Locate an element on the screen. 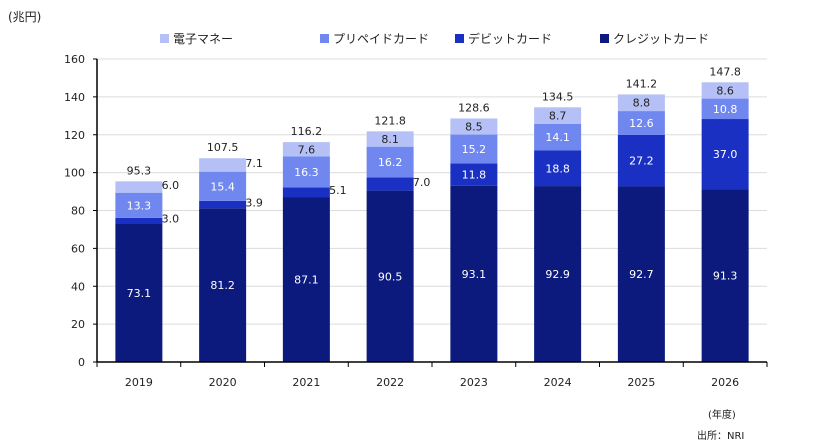 The image size is (819, 447). data-label: 7.1 is located at coordinates (254, 163).